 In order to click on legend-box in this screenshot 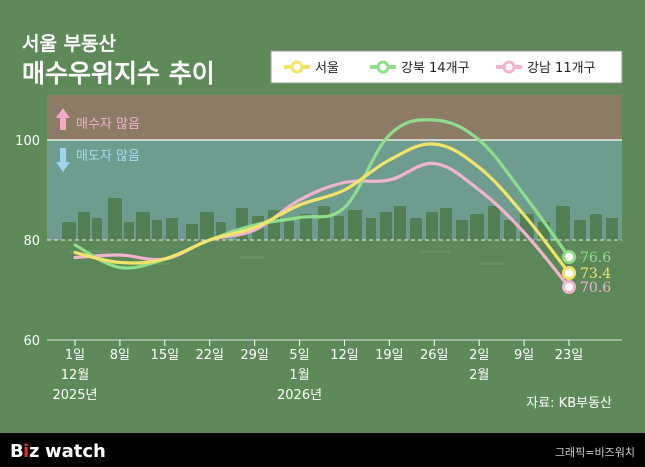, I will do `click(446, 67)`.